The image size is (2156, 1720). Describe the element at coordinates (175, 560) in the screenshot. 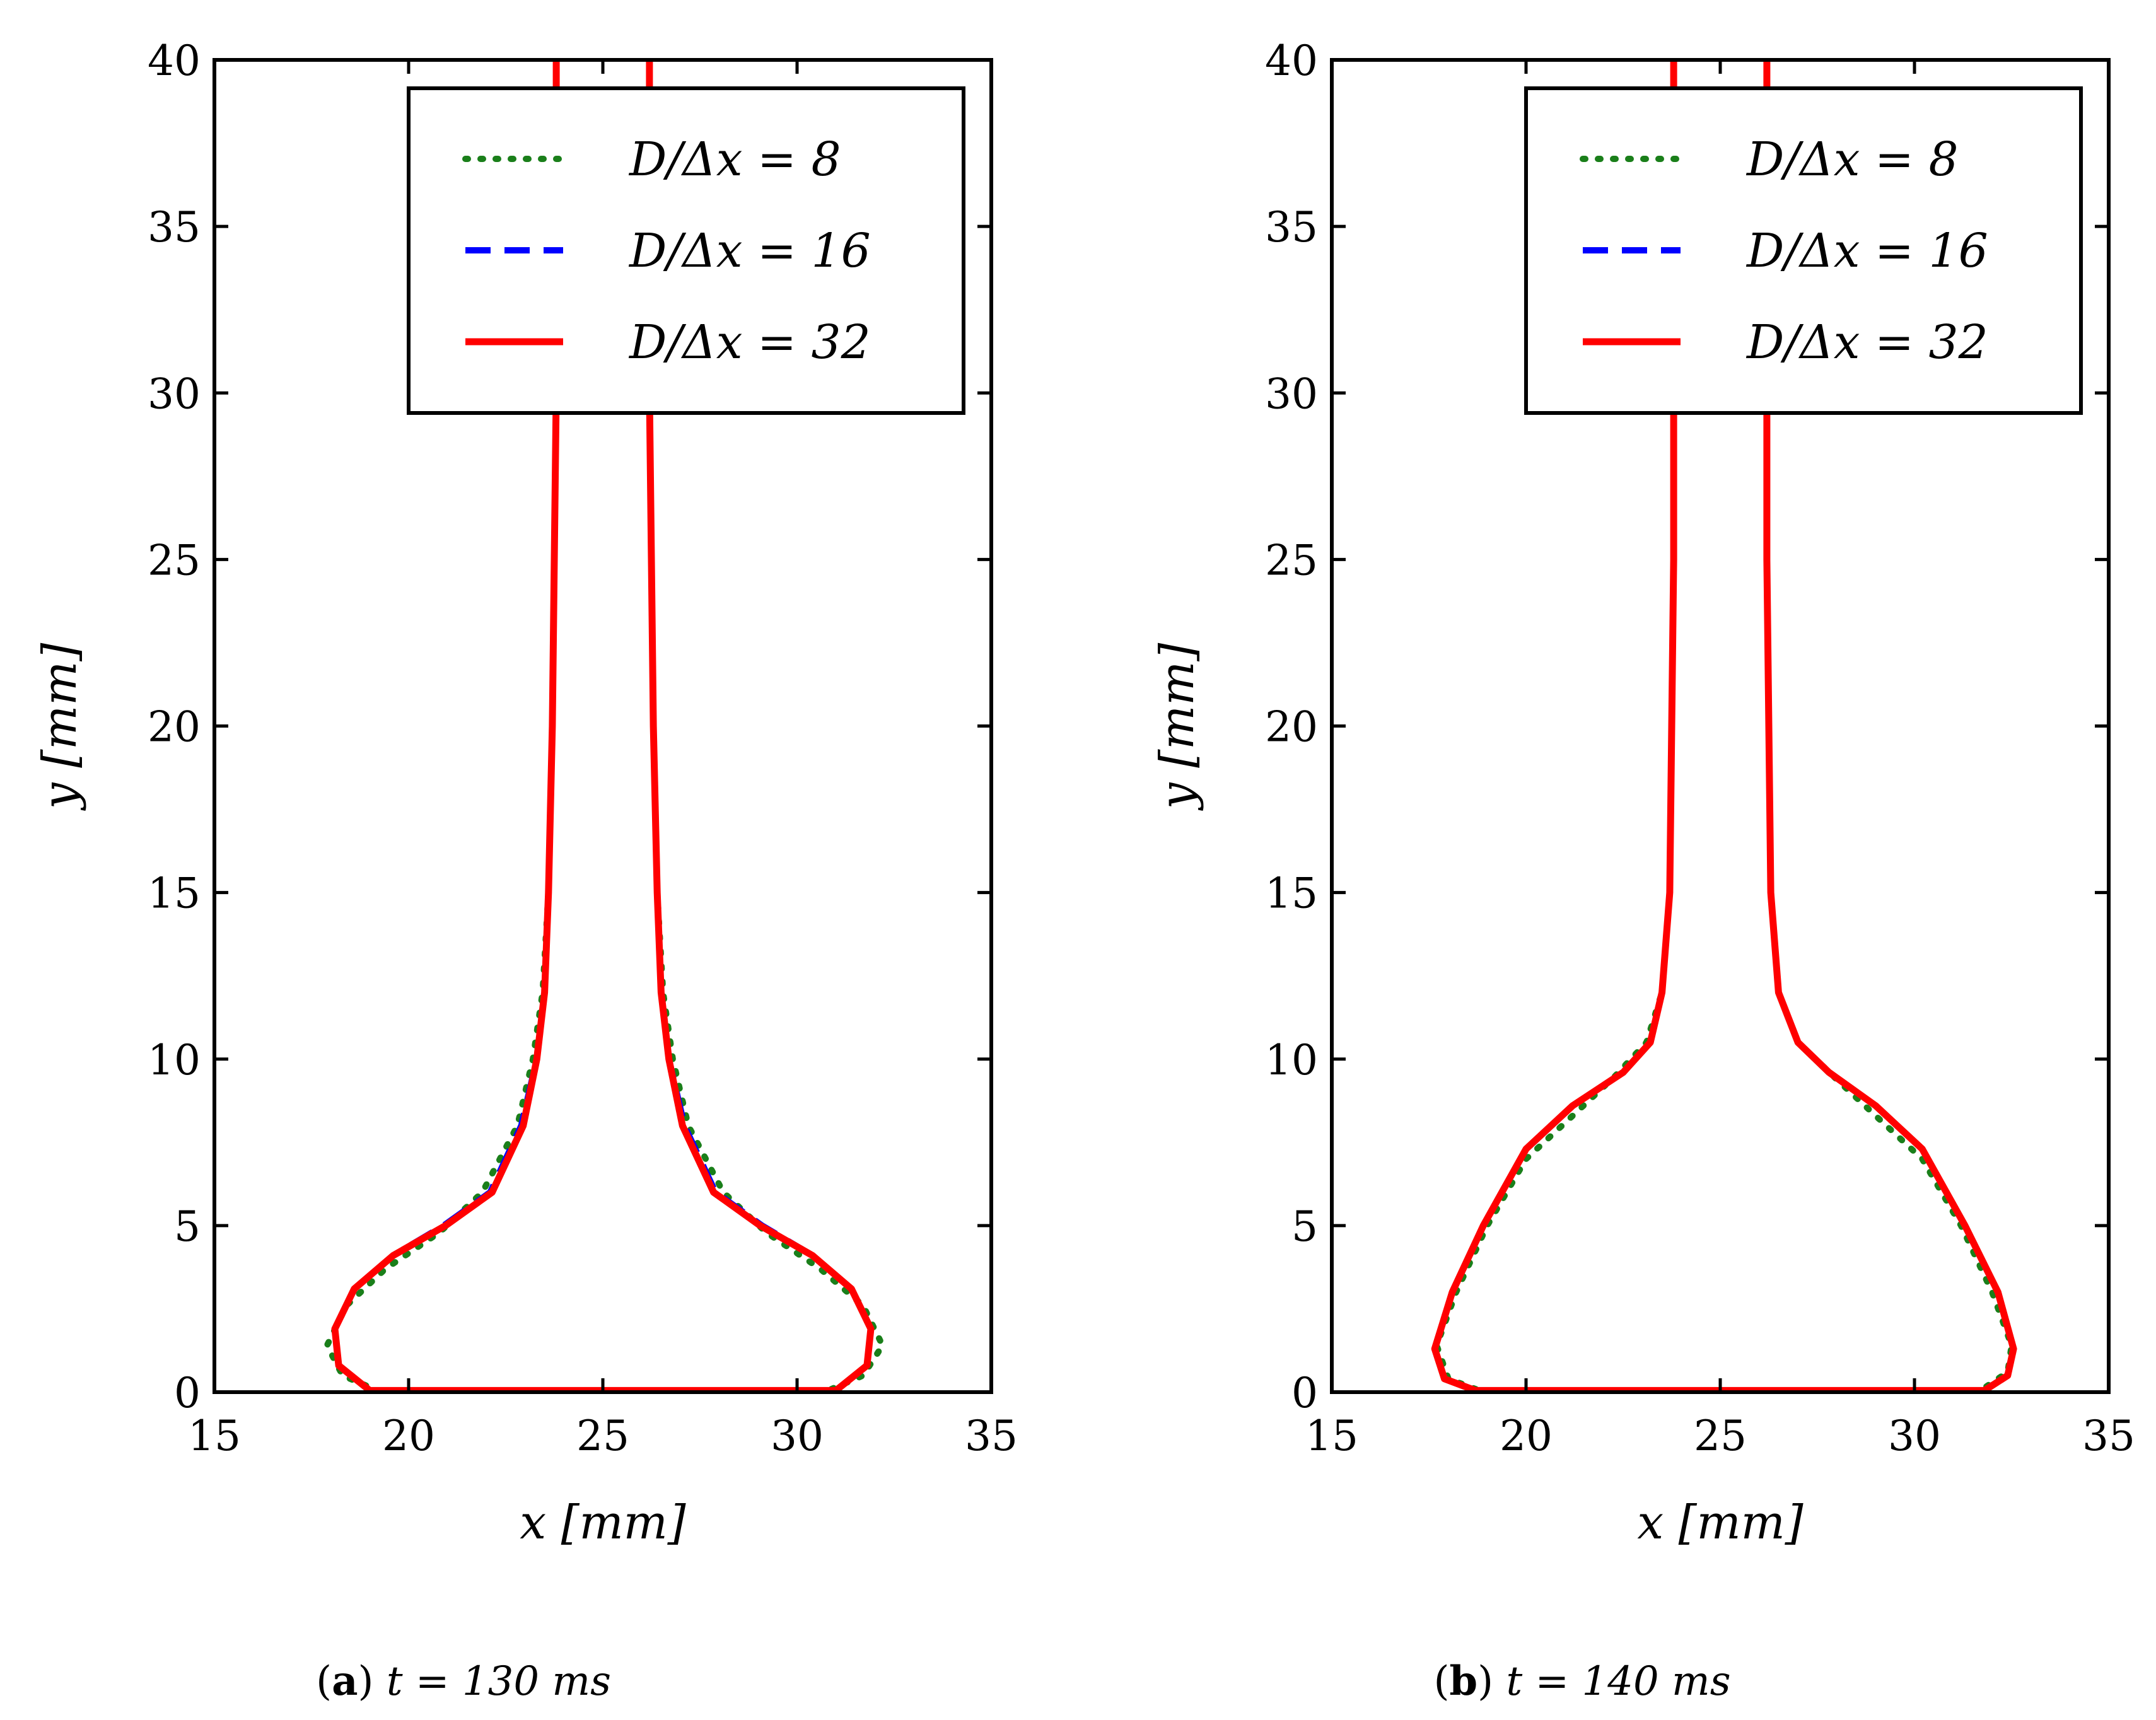

I see `y-tick-label-a-25: 25` at that location.